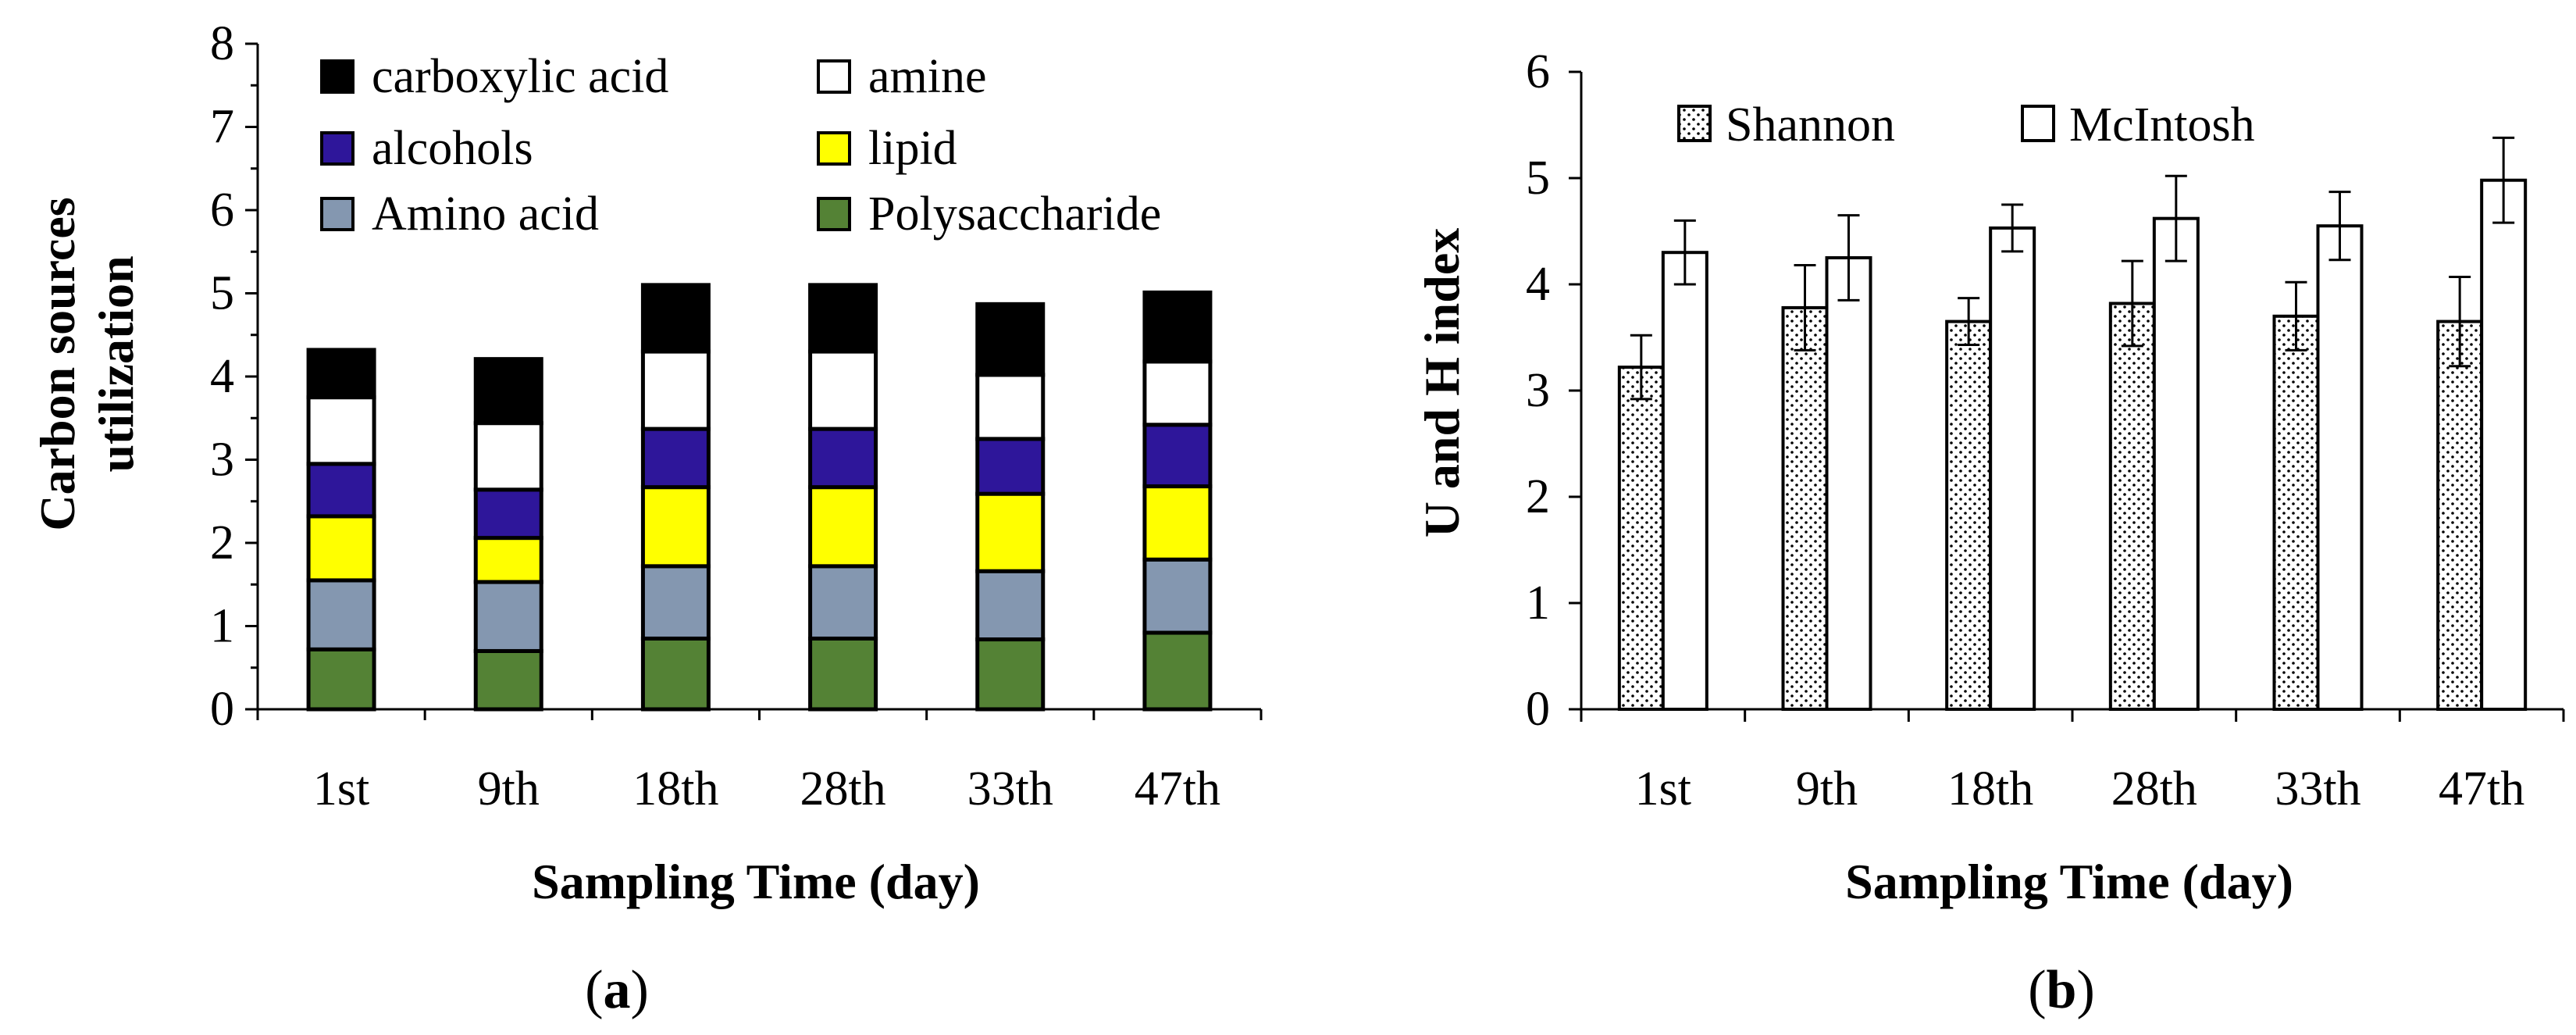 The width and height of the screenshot is (2576, 1035). I want to click on bar-lipid-1st, so click(341, 548).